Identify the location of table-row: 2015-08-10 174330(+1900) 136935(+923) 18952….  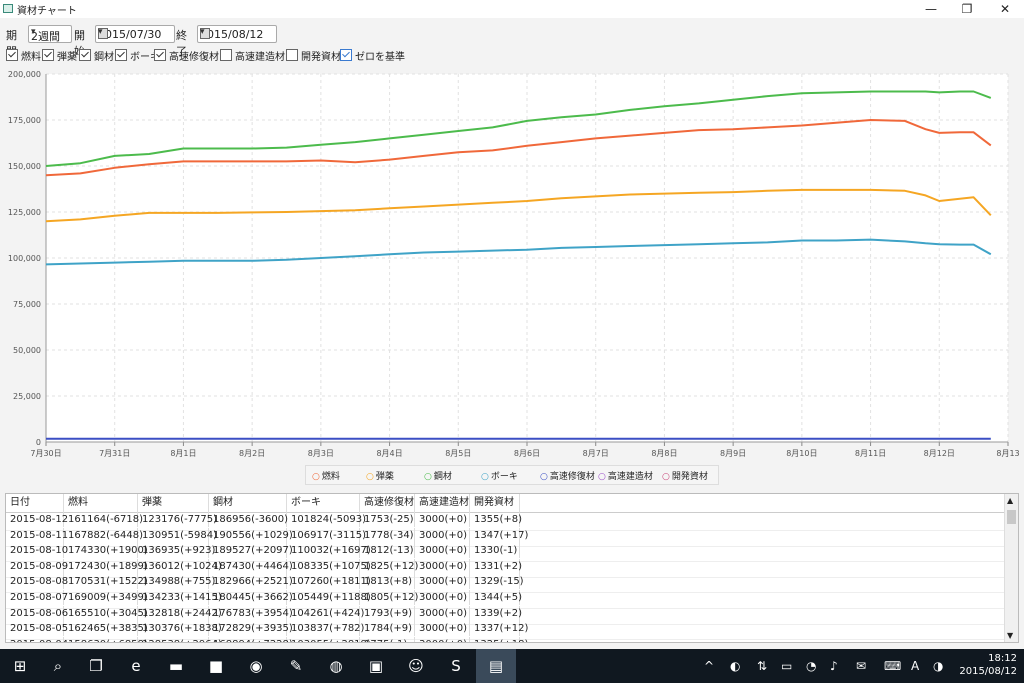
(506, 553).